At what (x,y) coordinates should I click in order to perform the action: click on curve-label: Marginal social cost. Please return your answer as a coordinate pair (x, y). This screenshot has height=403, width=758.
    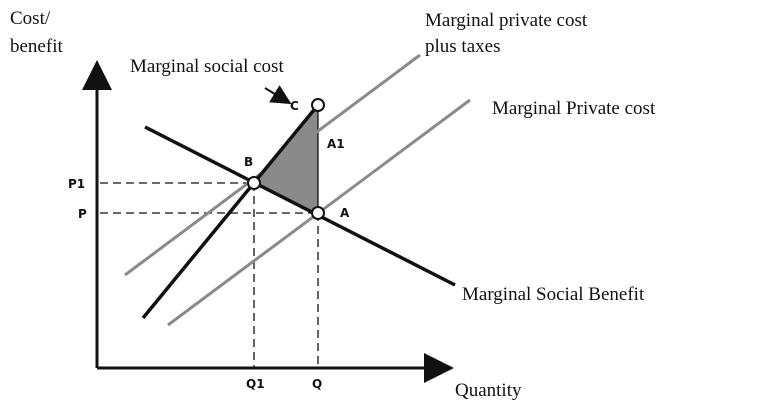
    Looking at the image, I should click on (207, 66).